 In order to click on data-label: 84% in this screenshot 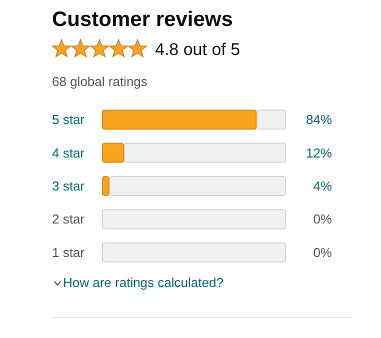, I will do `click(319, 120)`.